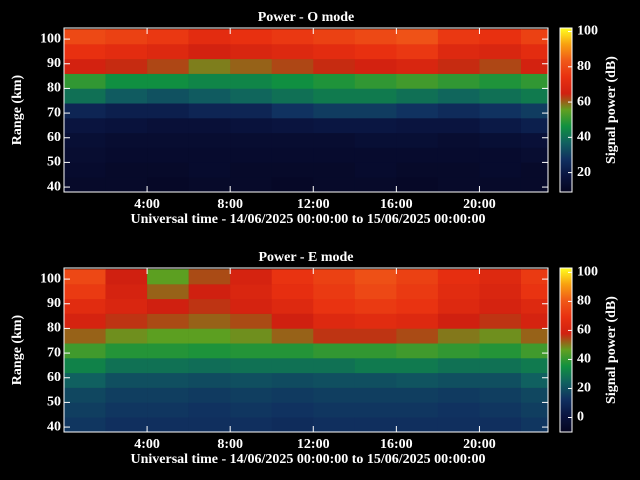  I want to click on chart-title: Power - O mode, so click(306, 17).